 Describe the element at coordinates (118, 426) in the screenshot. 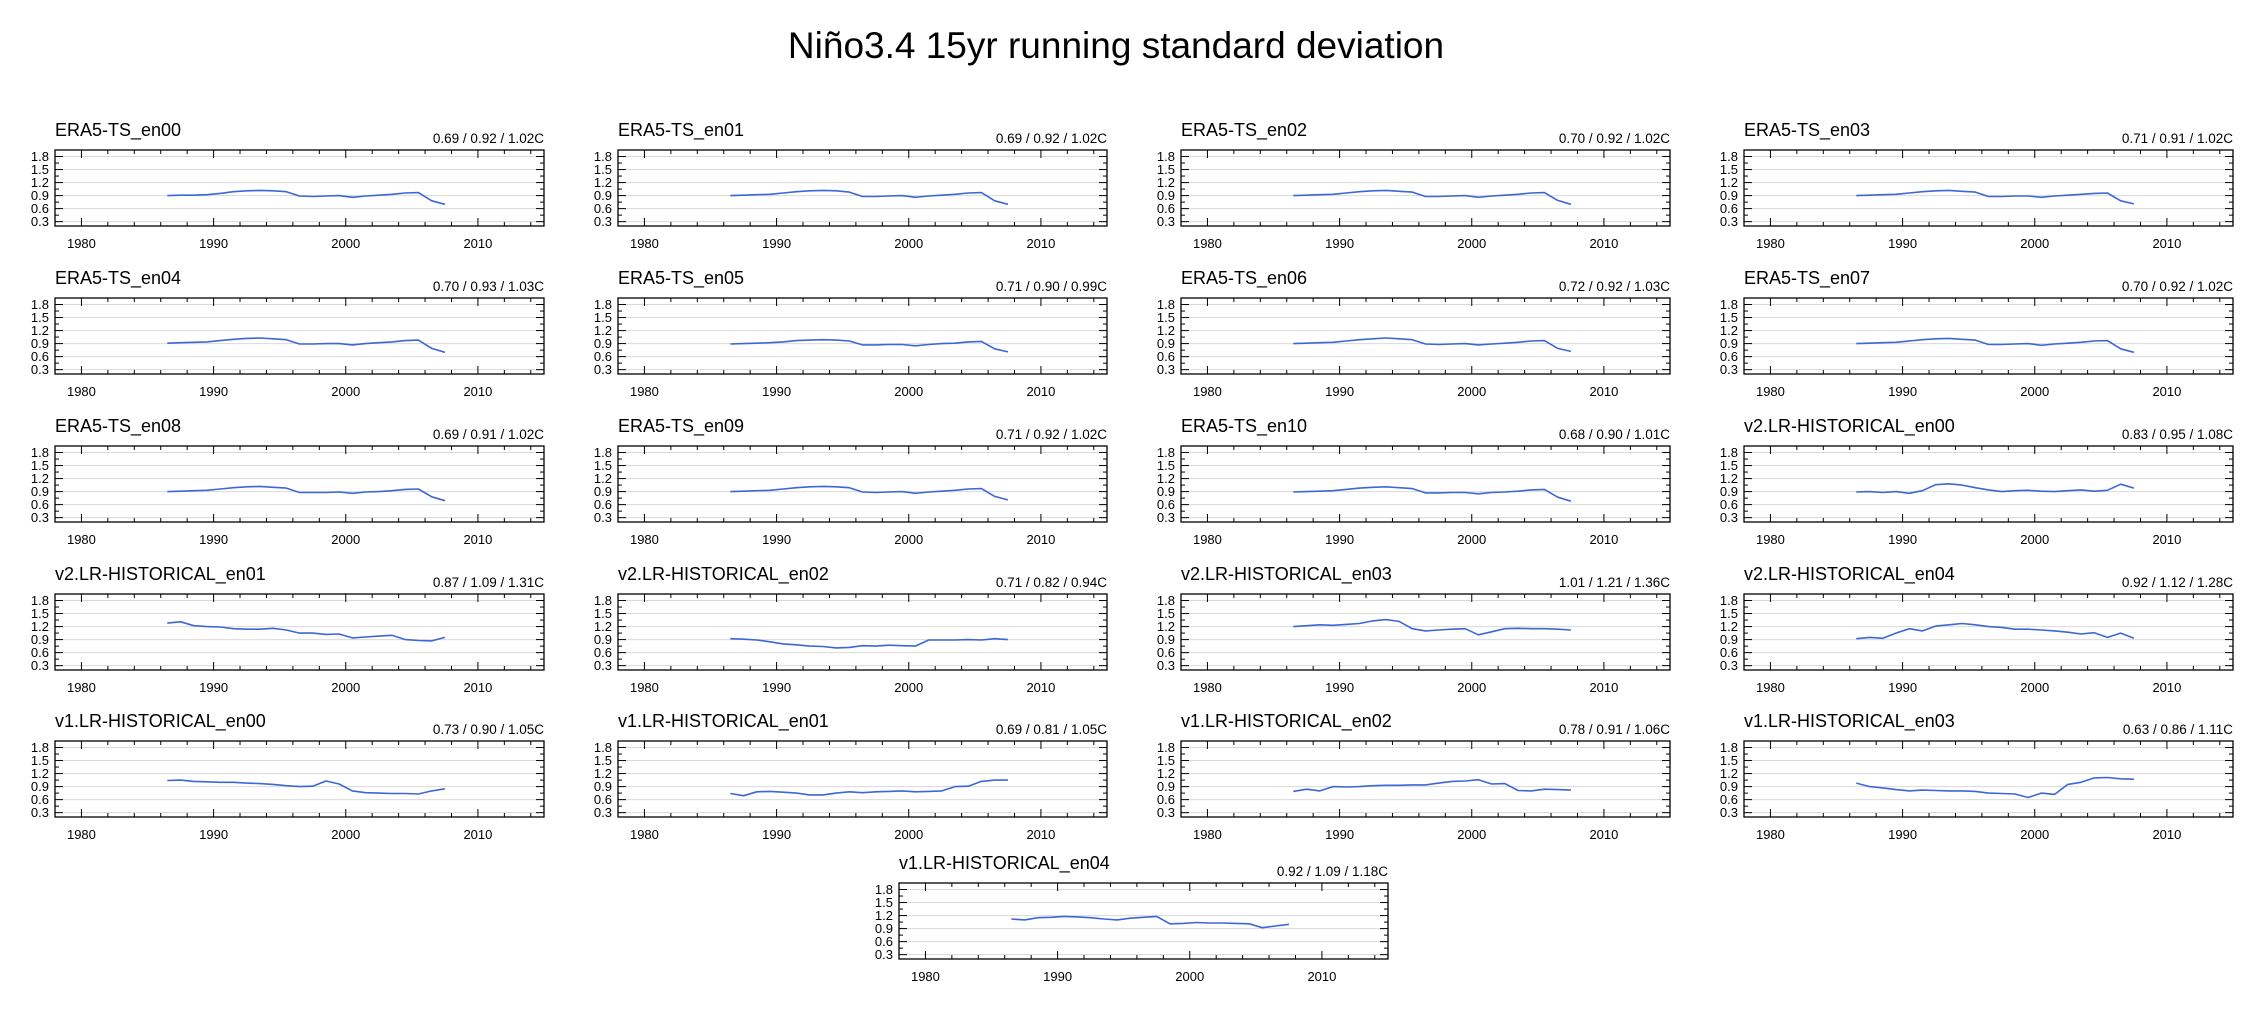

I see `panel-title: ERA5-TS_en08` at that location.